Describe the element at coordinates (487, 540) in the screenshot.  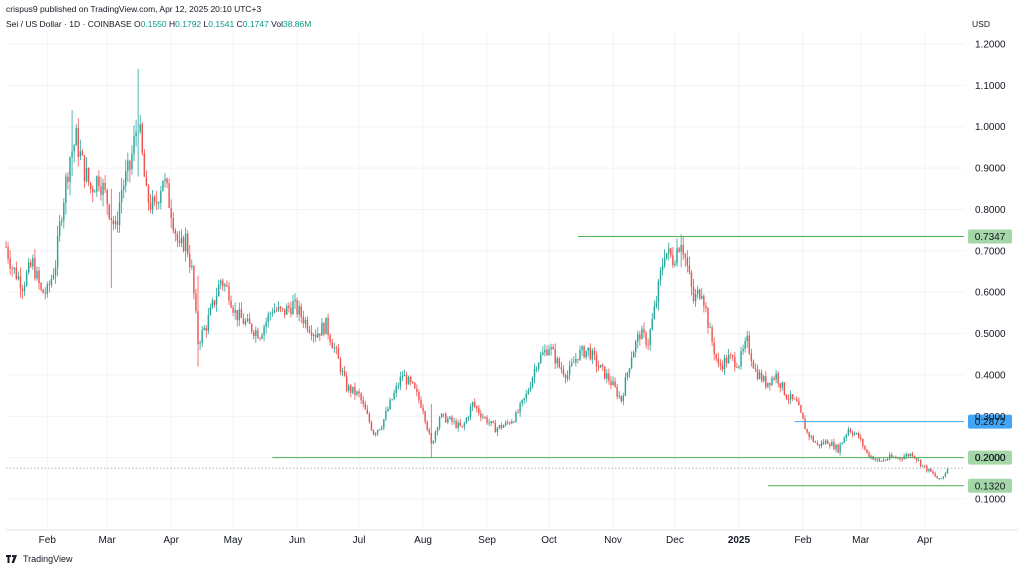
I see `x-tick-label: Sep` at that location.